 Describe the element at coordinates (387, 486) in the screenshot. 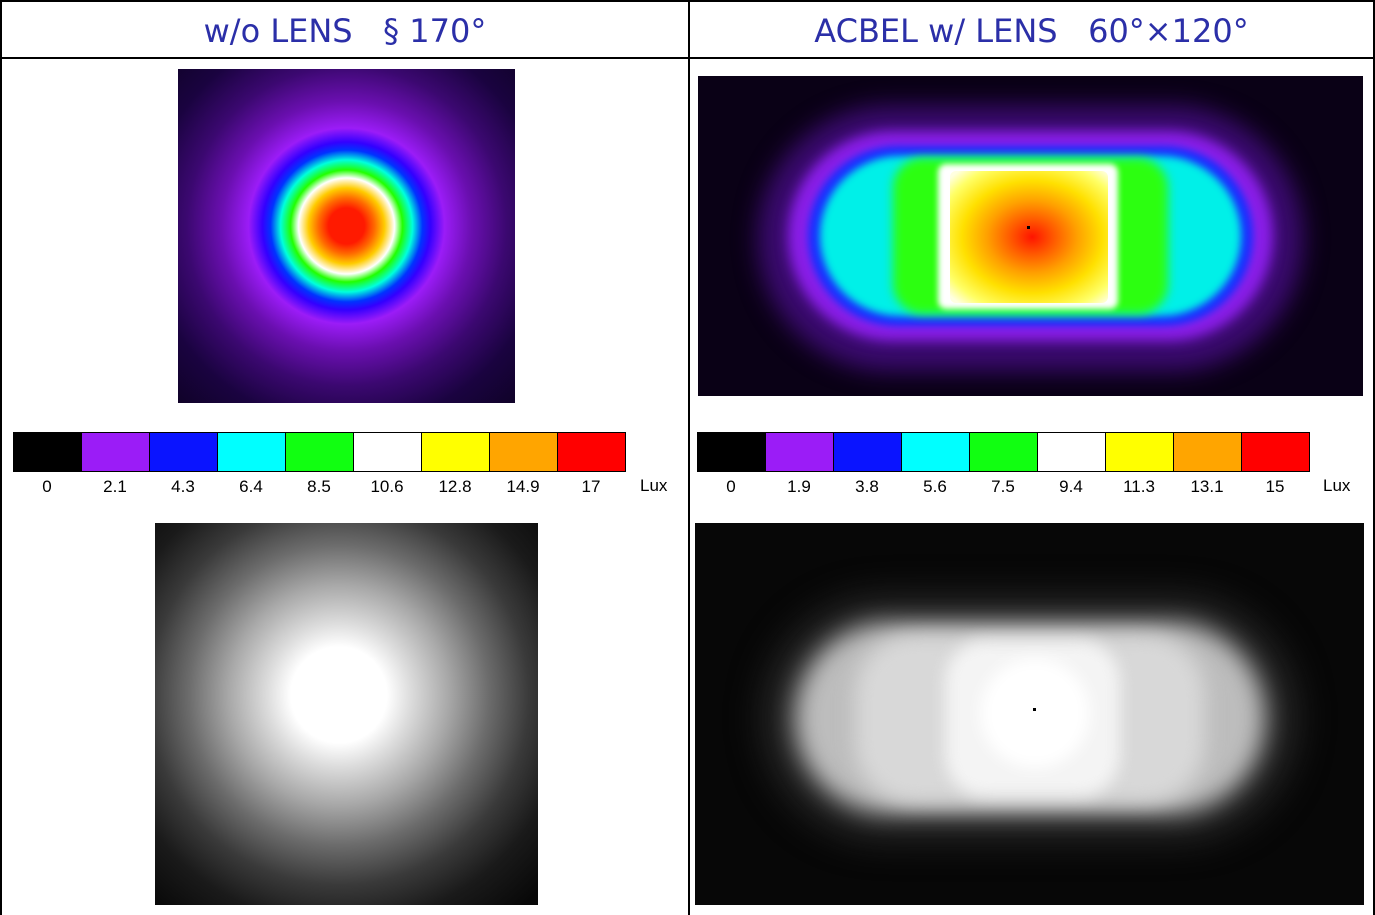

I see `left-colorbar-tick: 10.6` at that location.